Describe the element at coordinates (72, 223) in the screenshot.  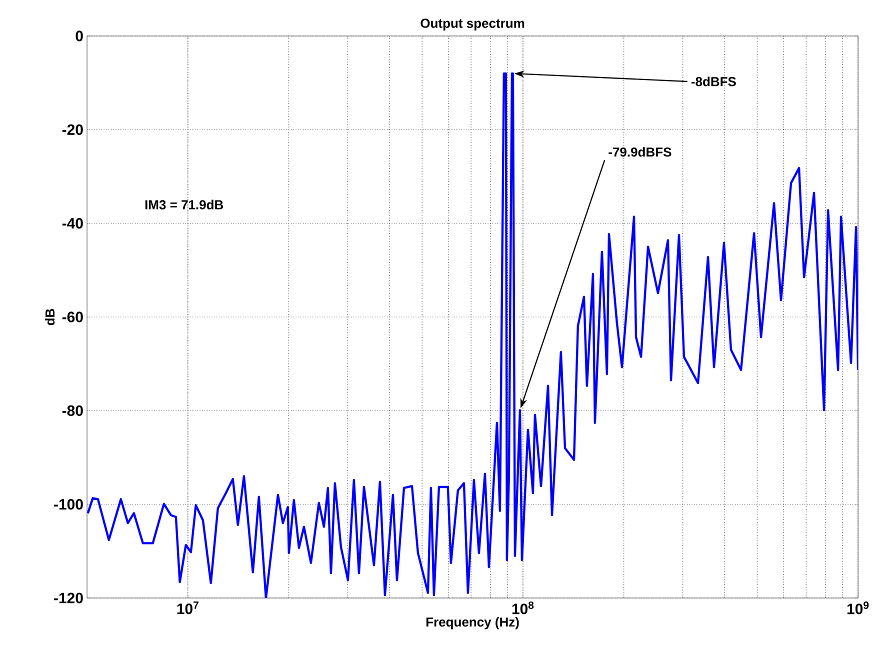
I see `y-tick-label: -40` at that location.